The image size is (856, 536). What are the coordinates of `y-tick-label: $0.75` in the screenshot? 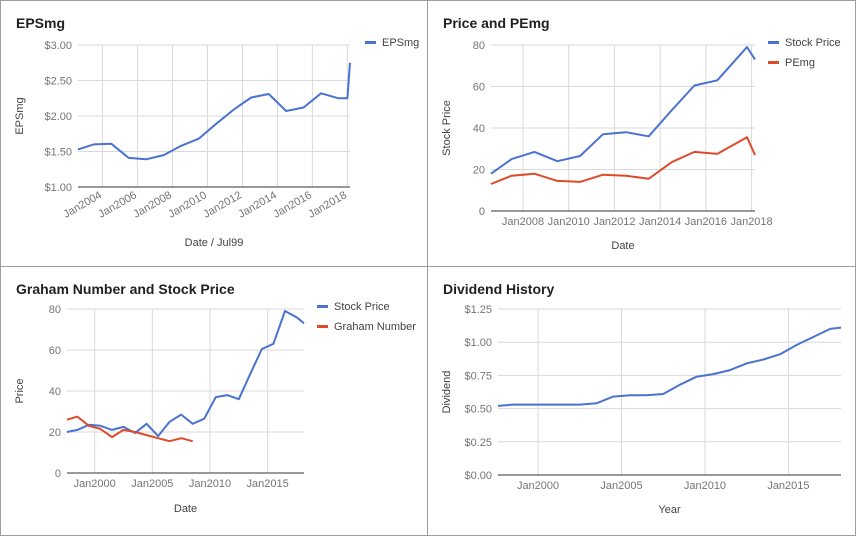 It's located at (478, 376).